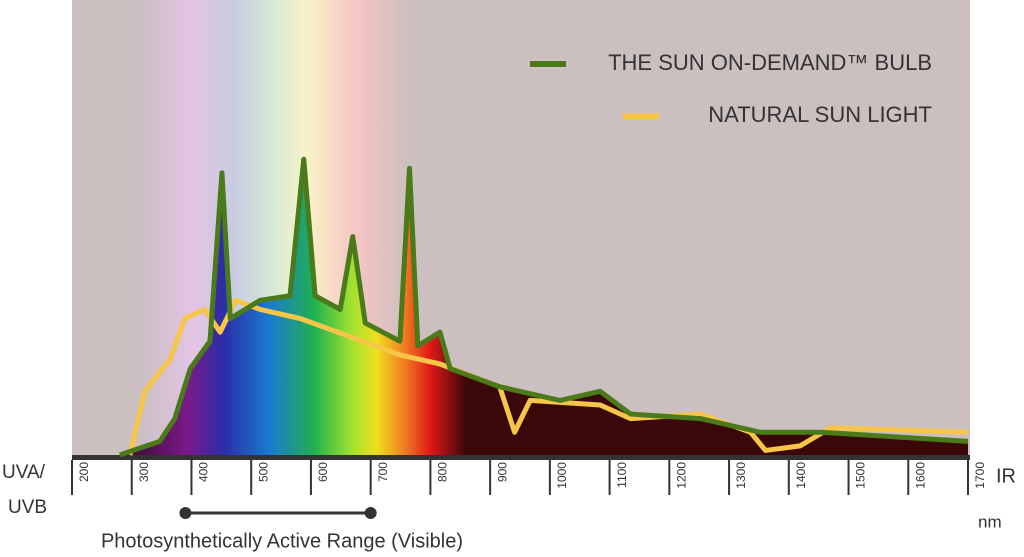  I want to click on x-left-label: UVB, so click(27, 507).